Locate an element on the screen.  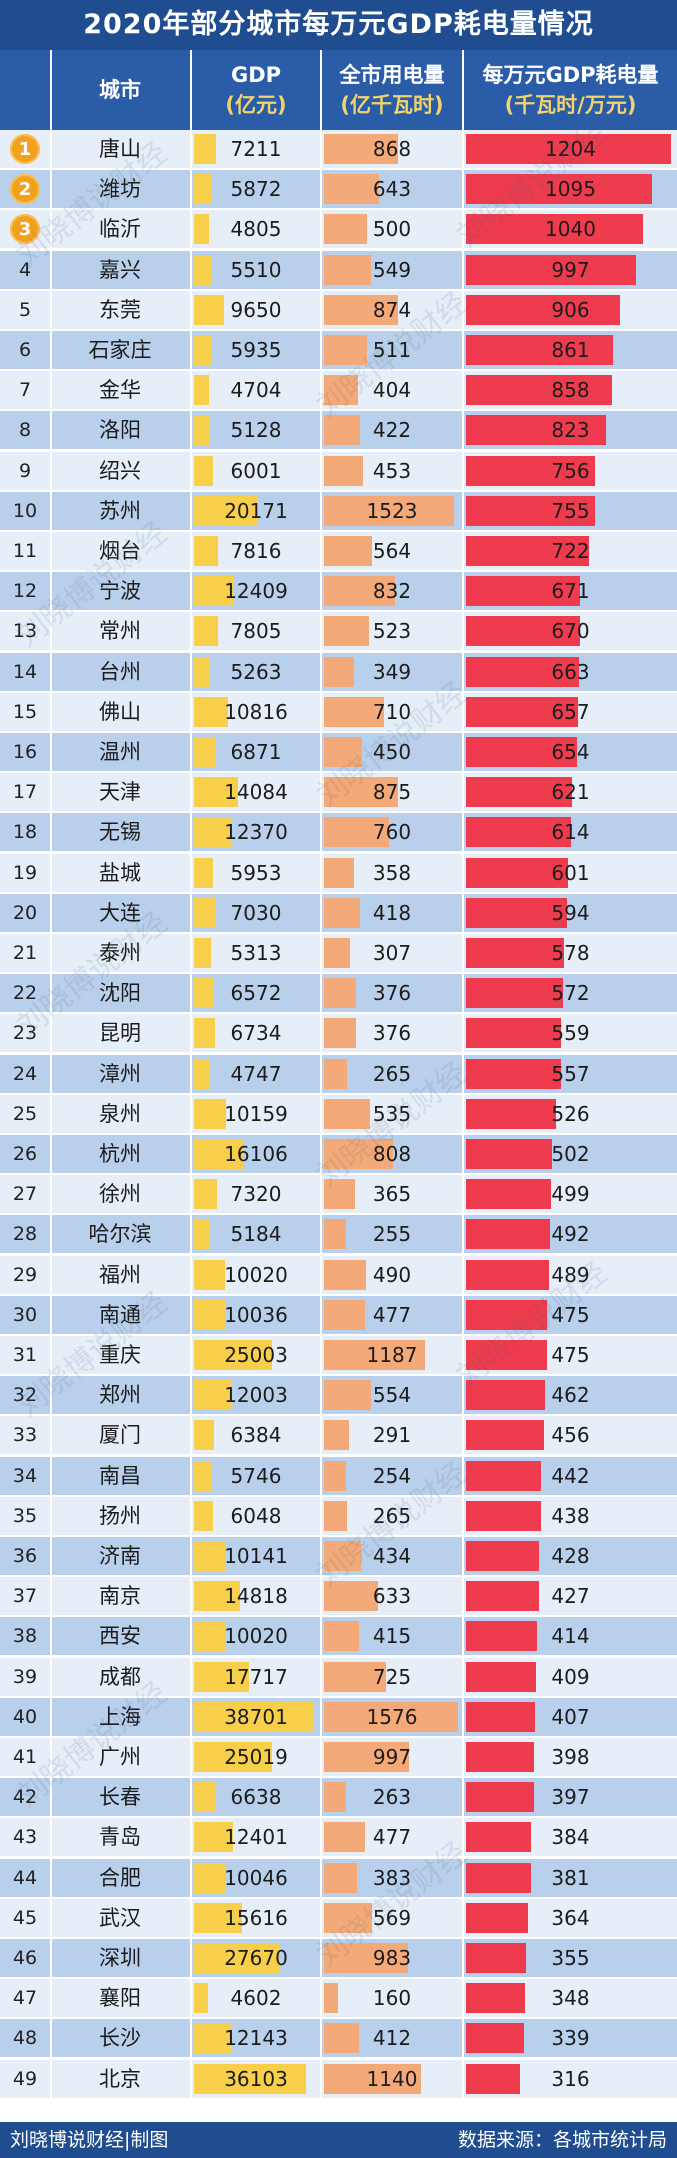
intensity-value: 475 is located at coordinates (570, 1355).